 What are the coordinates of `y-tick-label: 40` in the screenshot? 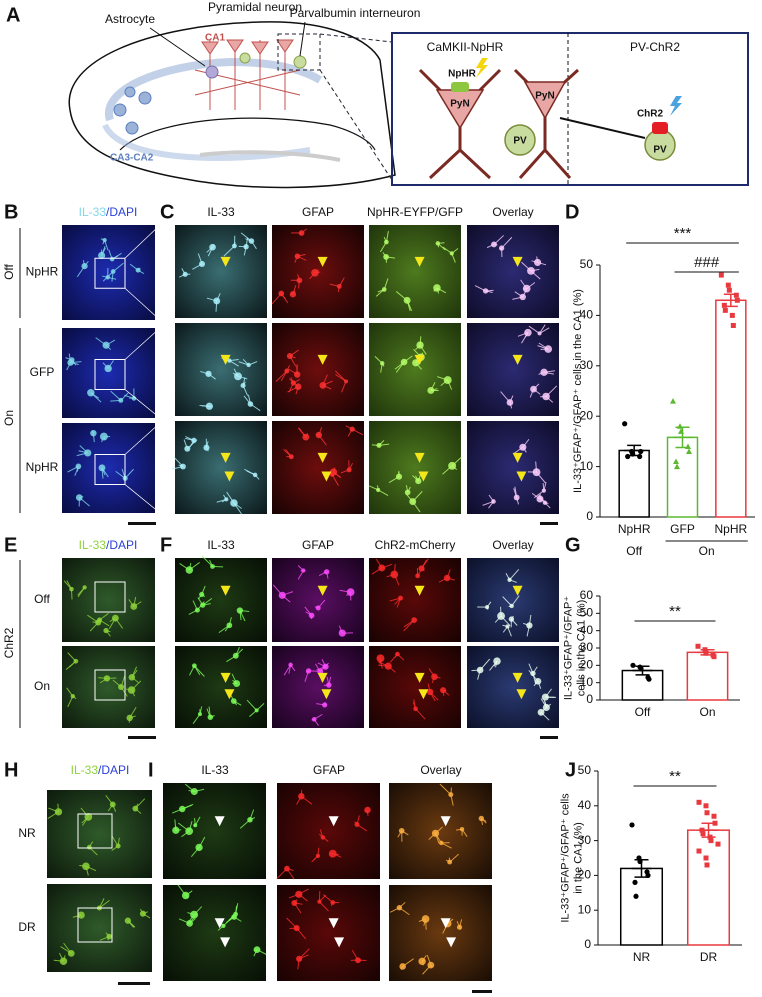 It's located at (585, 805).